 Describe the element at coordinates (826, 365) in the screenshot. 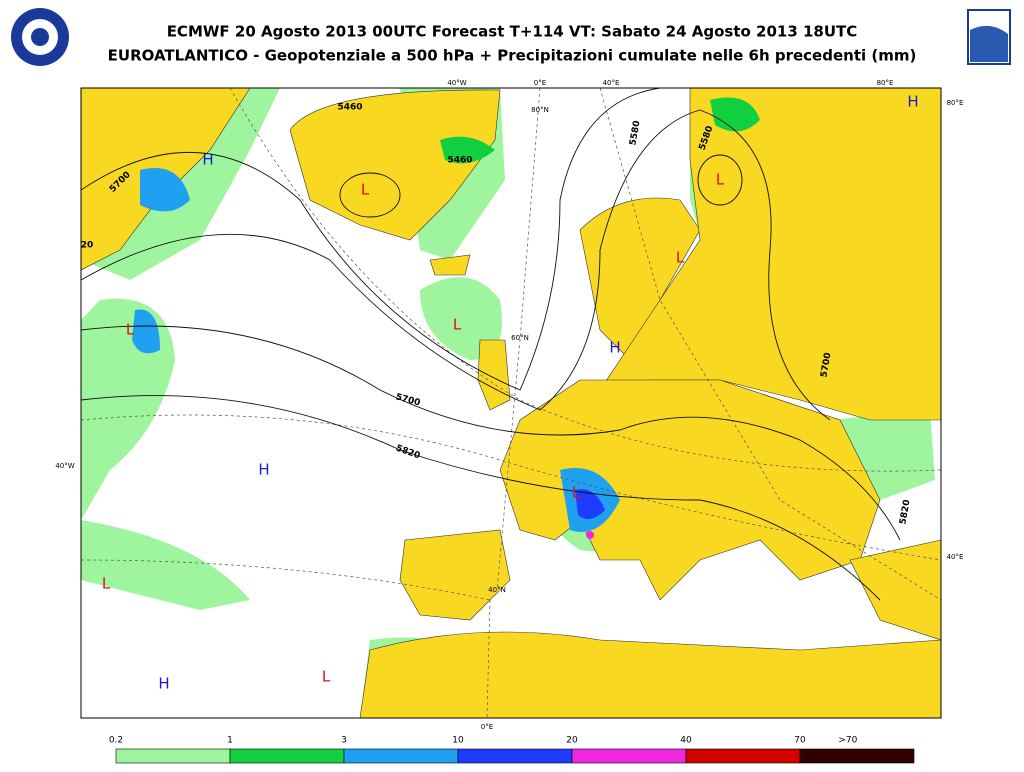

I see `contour-label: 5700` at that location.